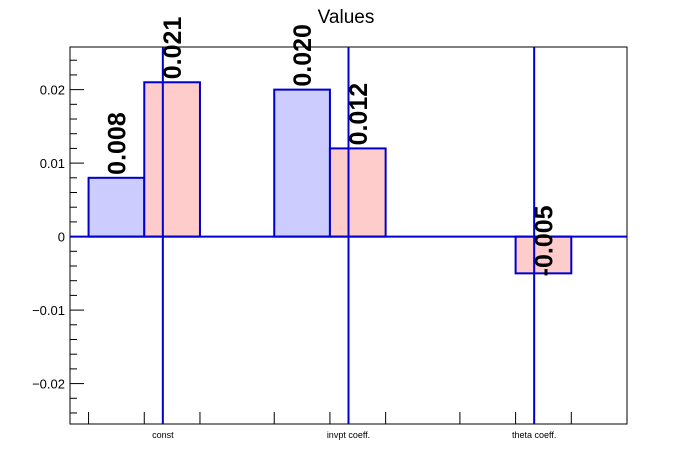  I want to click on y-tick-label: −0.01, so click(48, 310).